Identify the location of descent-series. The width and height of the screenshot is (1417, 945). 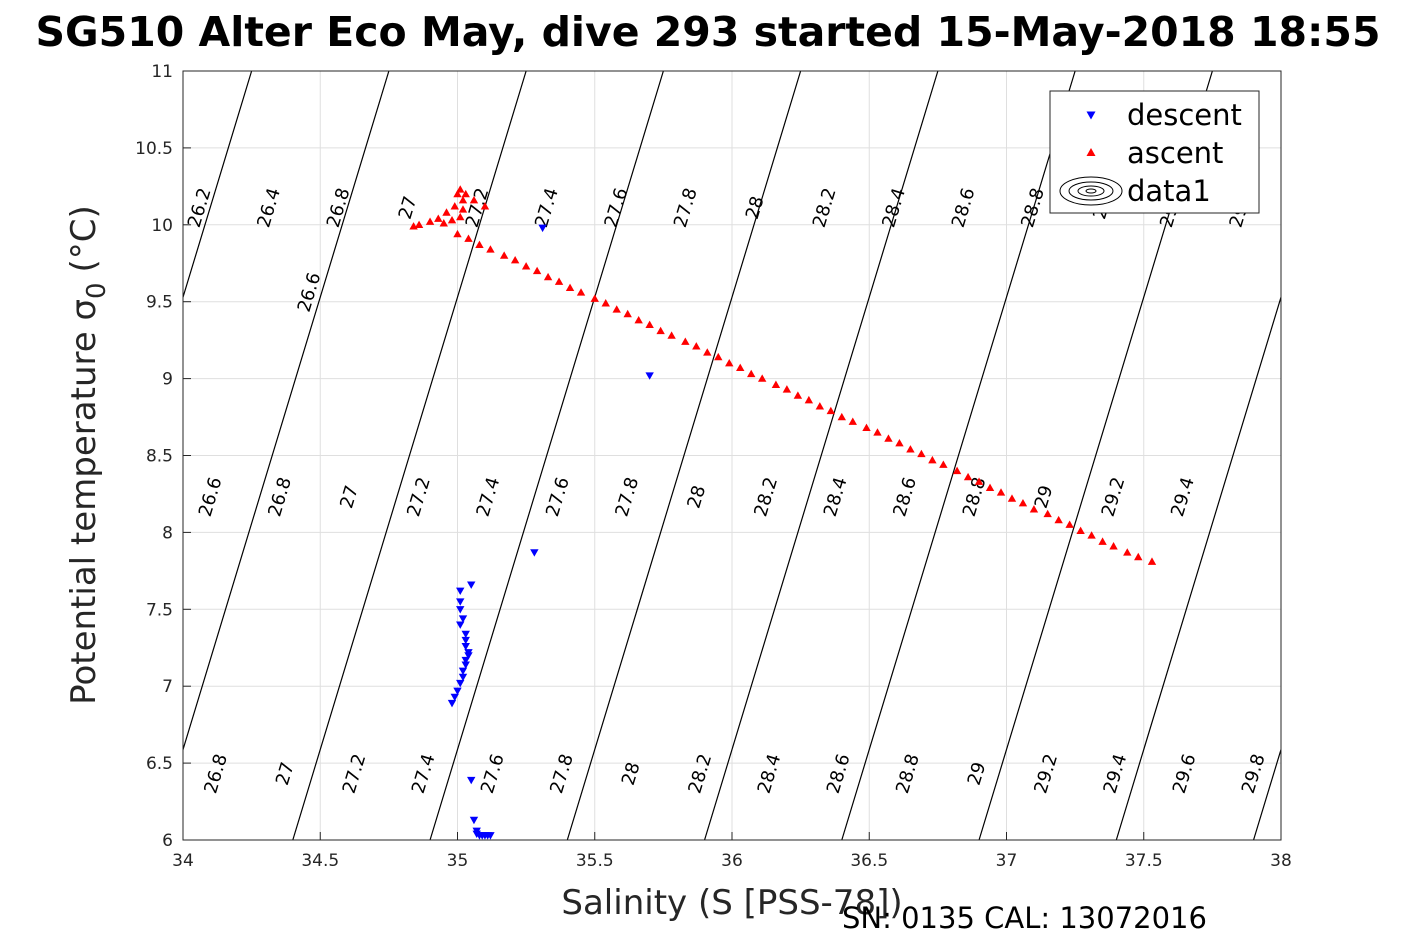
(550, 532).